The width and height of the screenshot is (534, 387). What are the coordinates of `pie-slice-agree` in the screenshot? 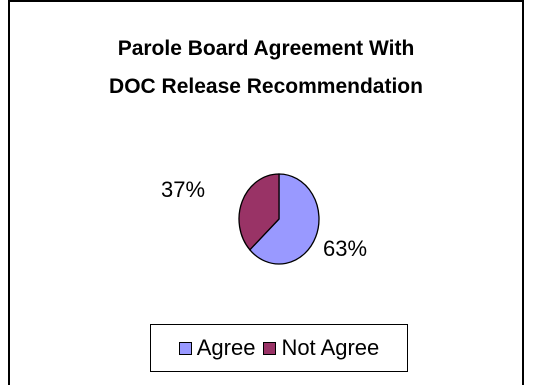 It's located at (284, 219).